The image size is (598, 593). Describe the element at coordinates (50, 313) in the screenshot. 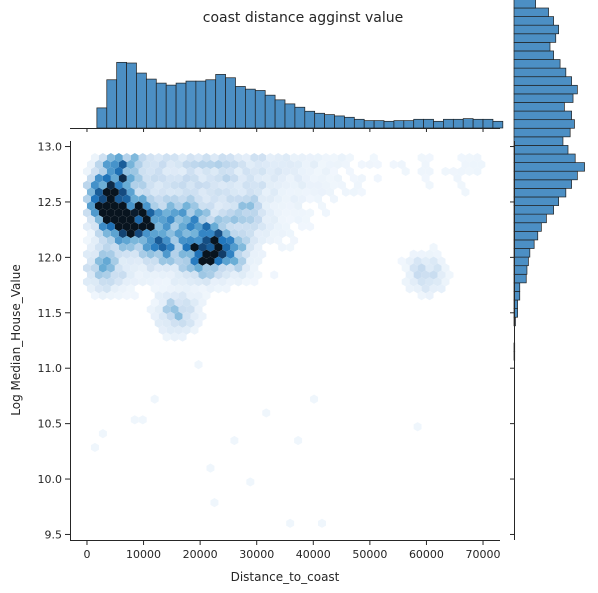

I see `y-tick-label: 11.5` at that location.